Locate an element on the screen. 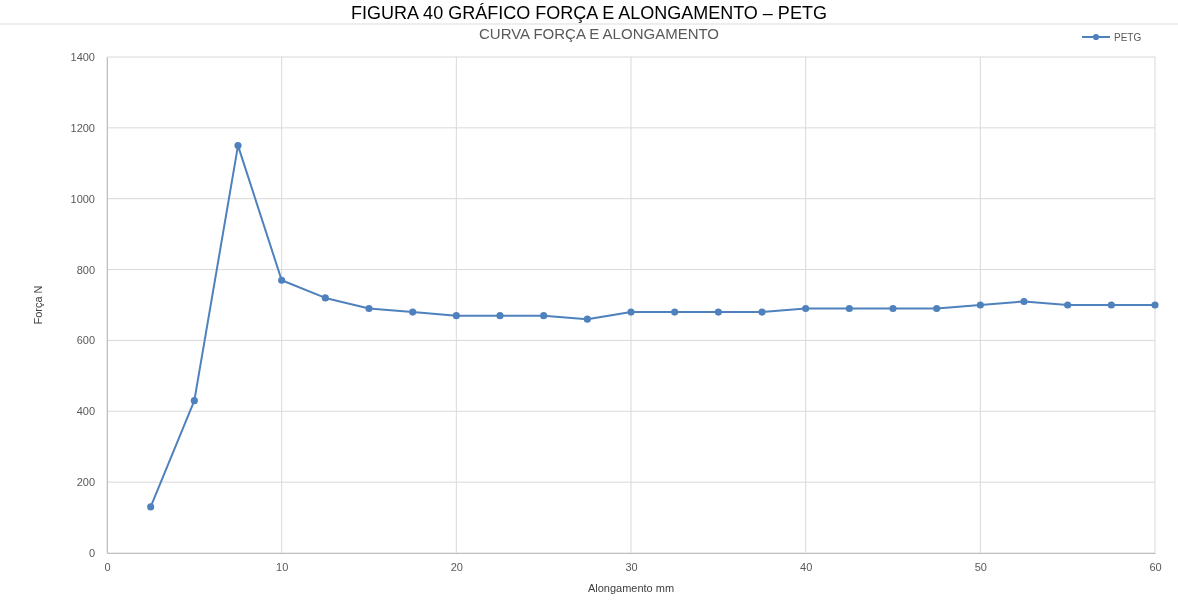 The height and width of the screenshot is (603, 1178). x-tick-label: 20 is located at coordinates (456, 566).